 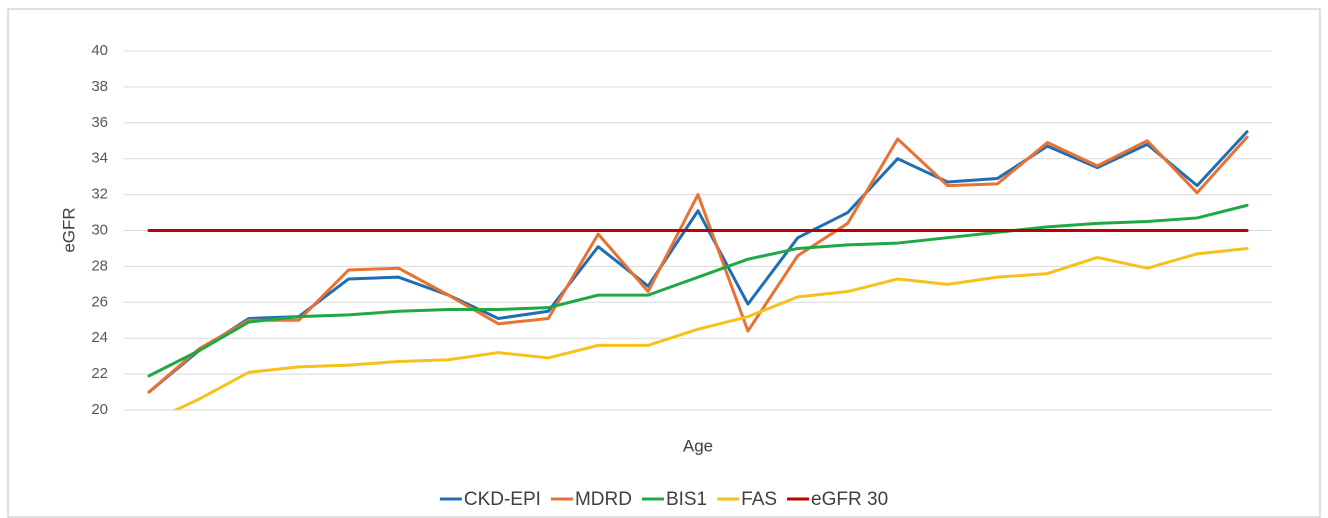 What do you see at coordinates (686, 499) in the screenshot?
I see `legend-label: BIS1` at bounding box center [686, 499].